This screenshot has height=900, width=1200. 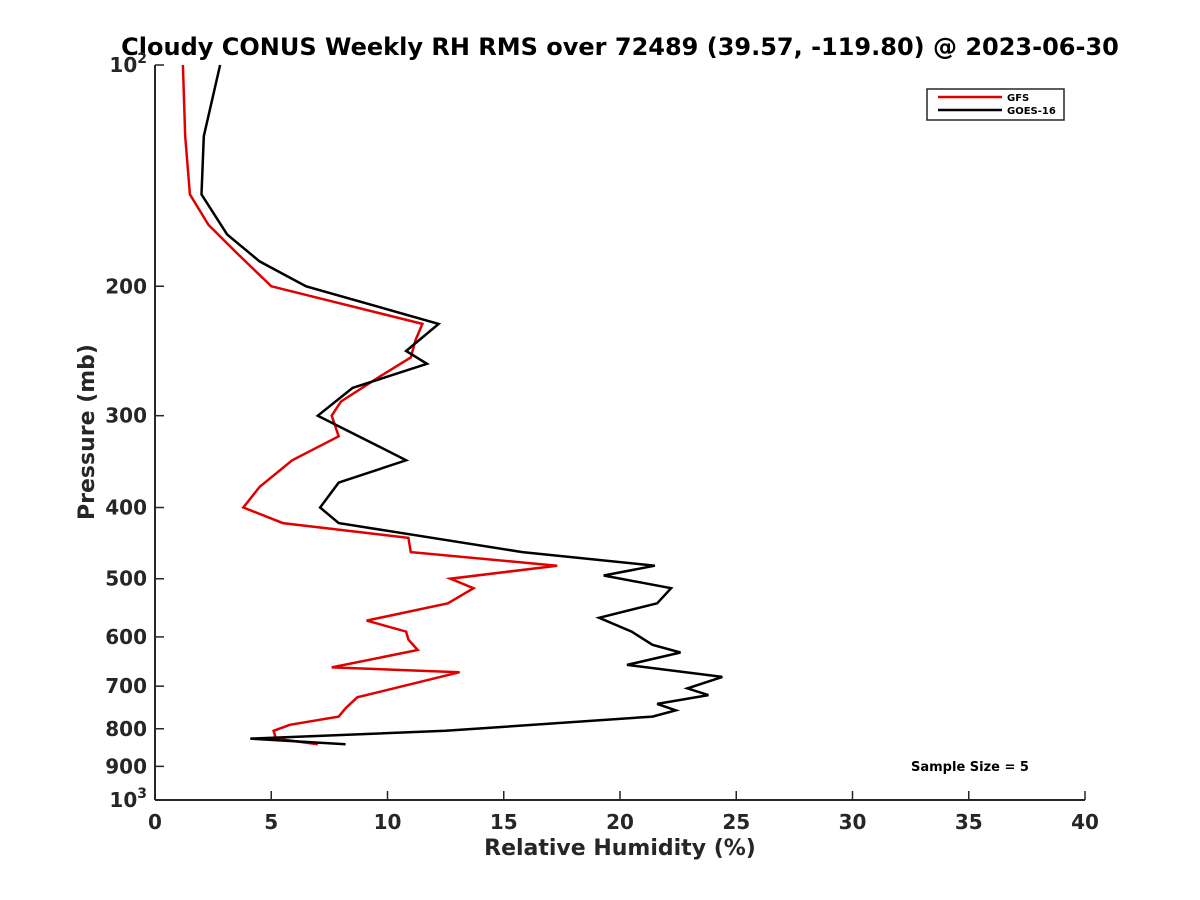 I want to click on y-tick-label: 600, so click(x=126, y=637).